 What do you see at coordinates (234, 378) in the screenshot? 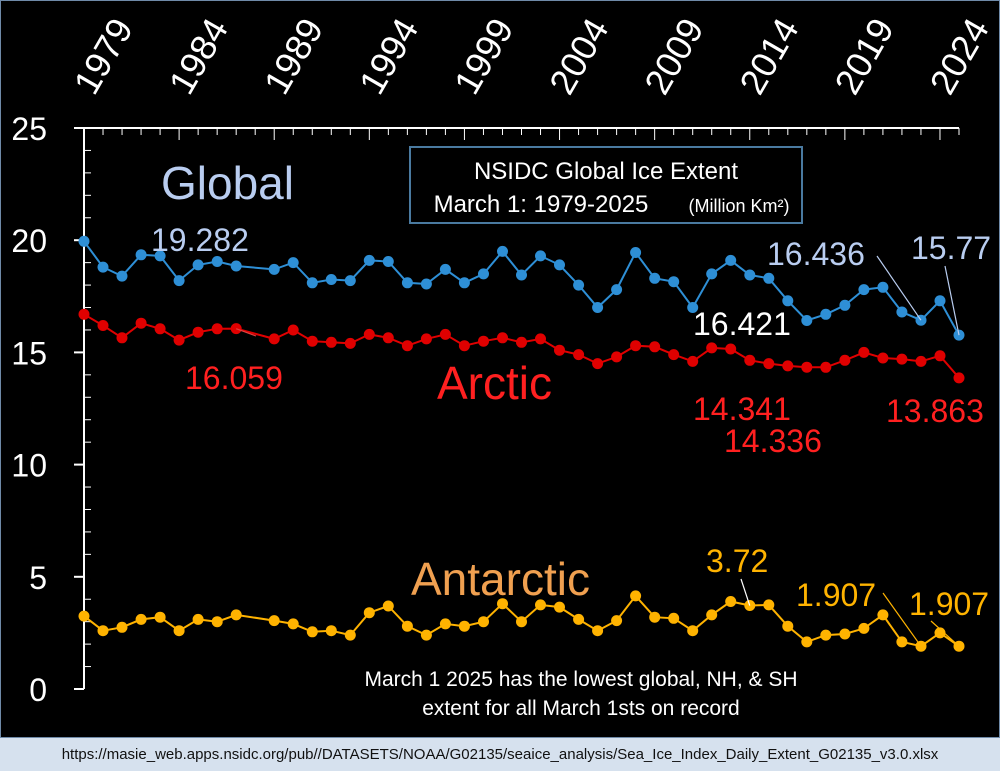
I see `data-label-arctic-1987: 16.059` at bounding box center [234, 378].